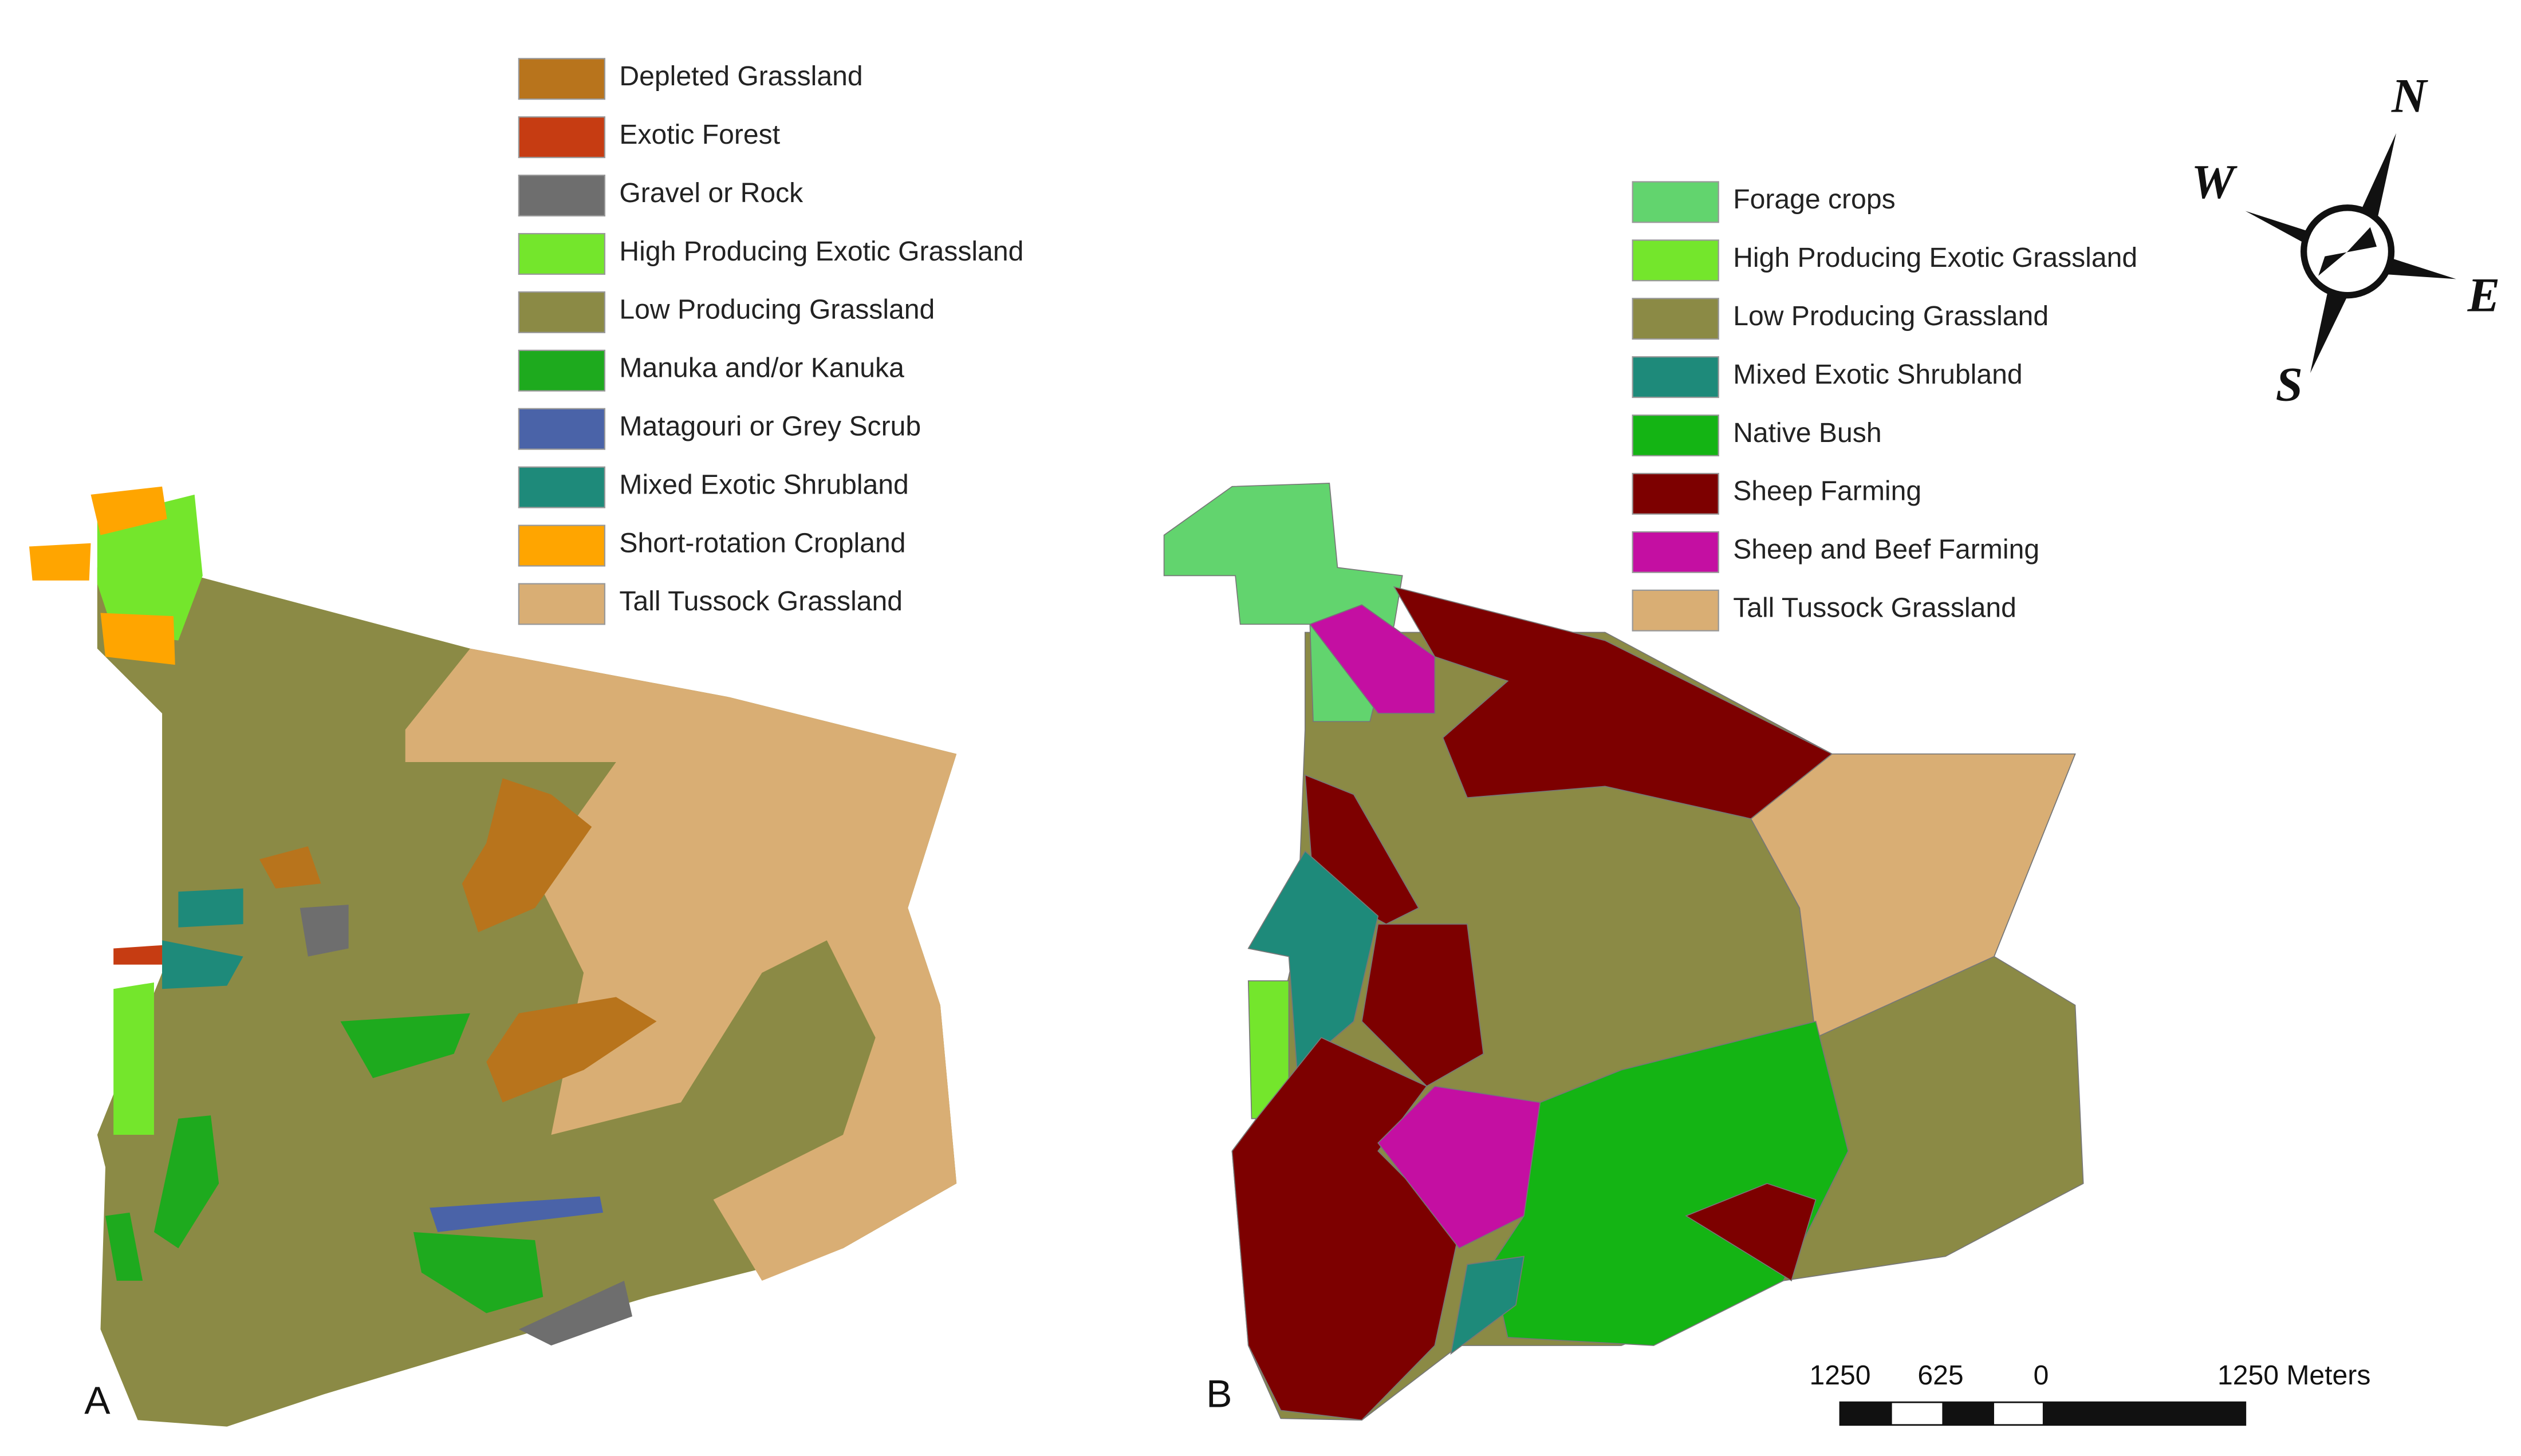 Image resolution: width=2521 pixels, height=1456 pixels. I want to click on legend-label: Forage crops, so click(1814, 200).